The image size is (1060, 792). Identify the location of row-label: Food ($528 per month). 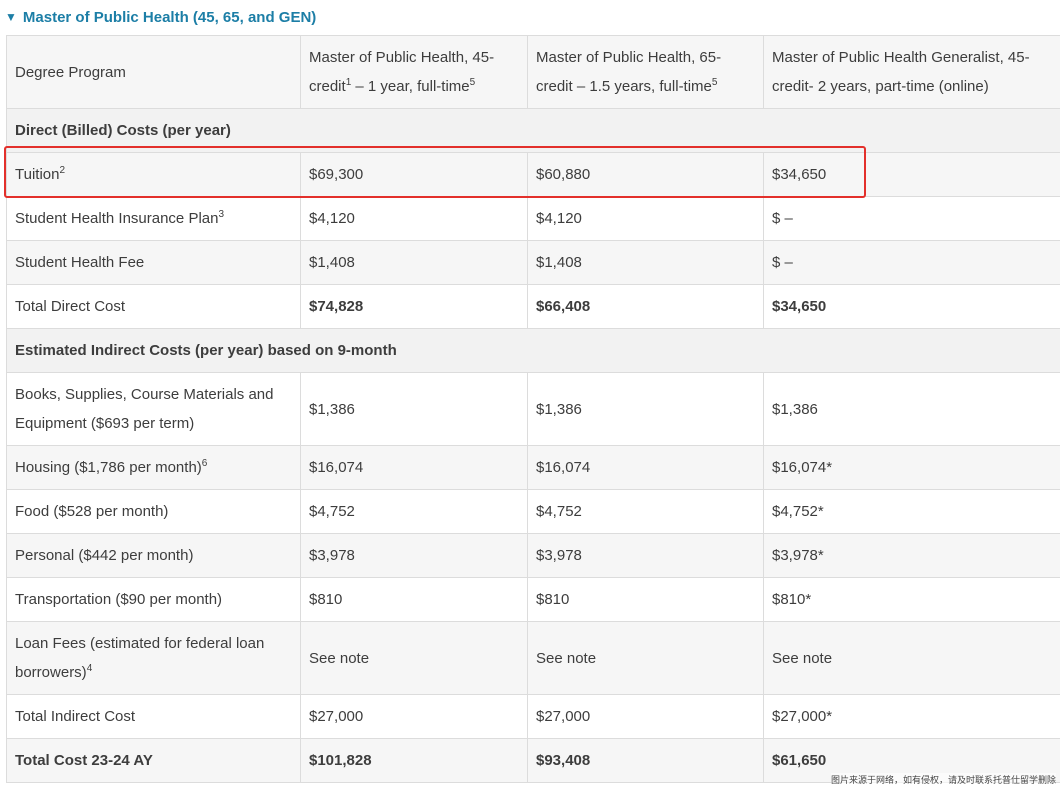
(153, 511).